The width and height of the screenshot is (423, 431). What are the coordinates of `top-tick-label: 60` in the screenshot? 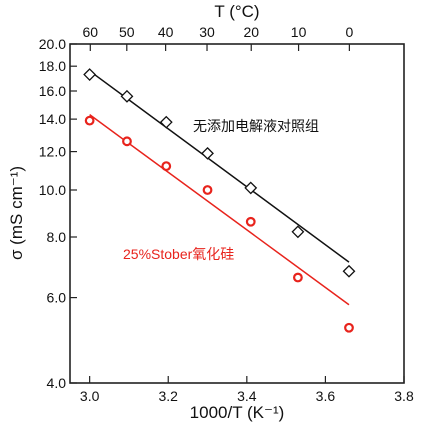 It's located at (91, 32).